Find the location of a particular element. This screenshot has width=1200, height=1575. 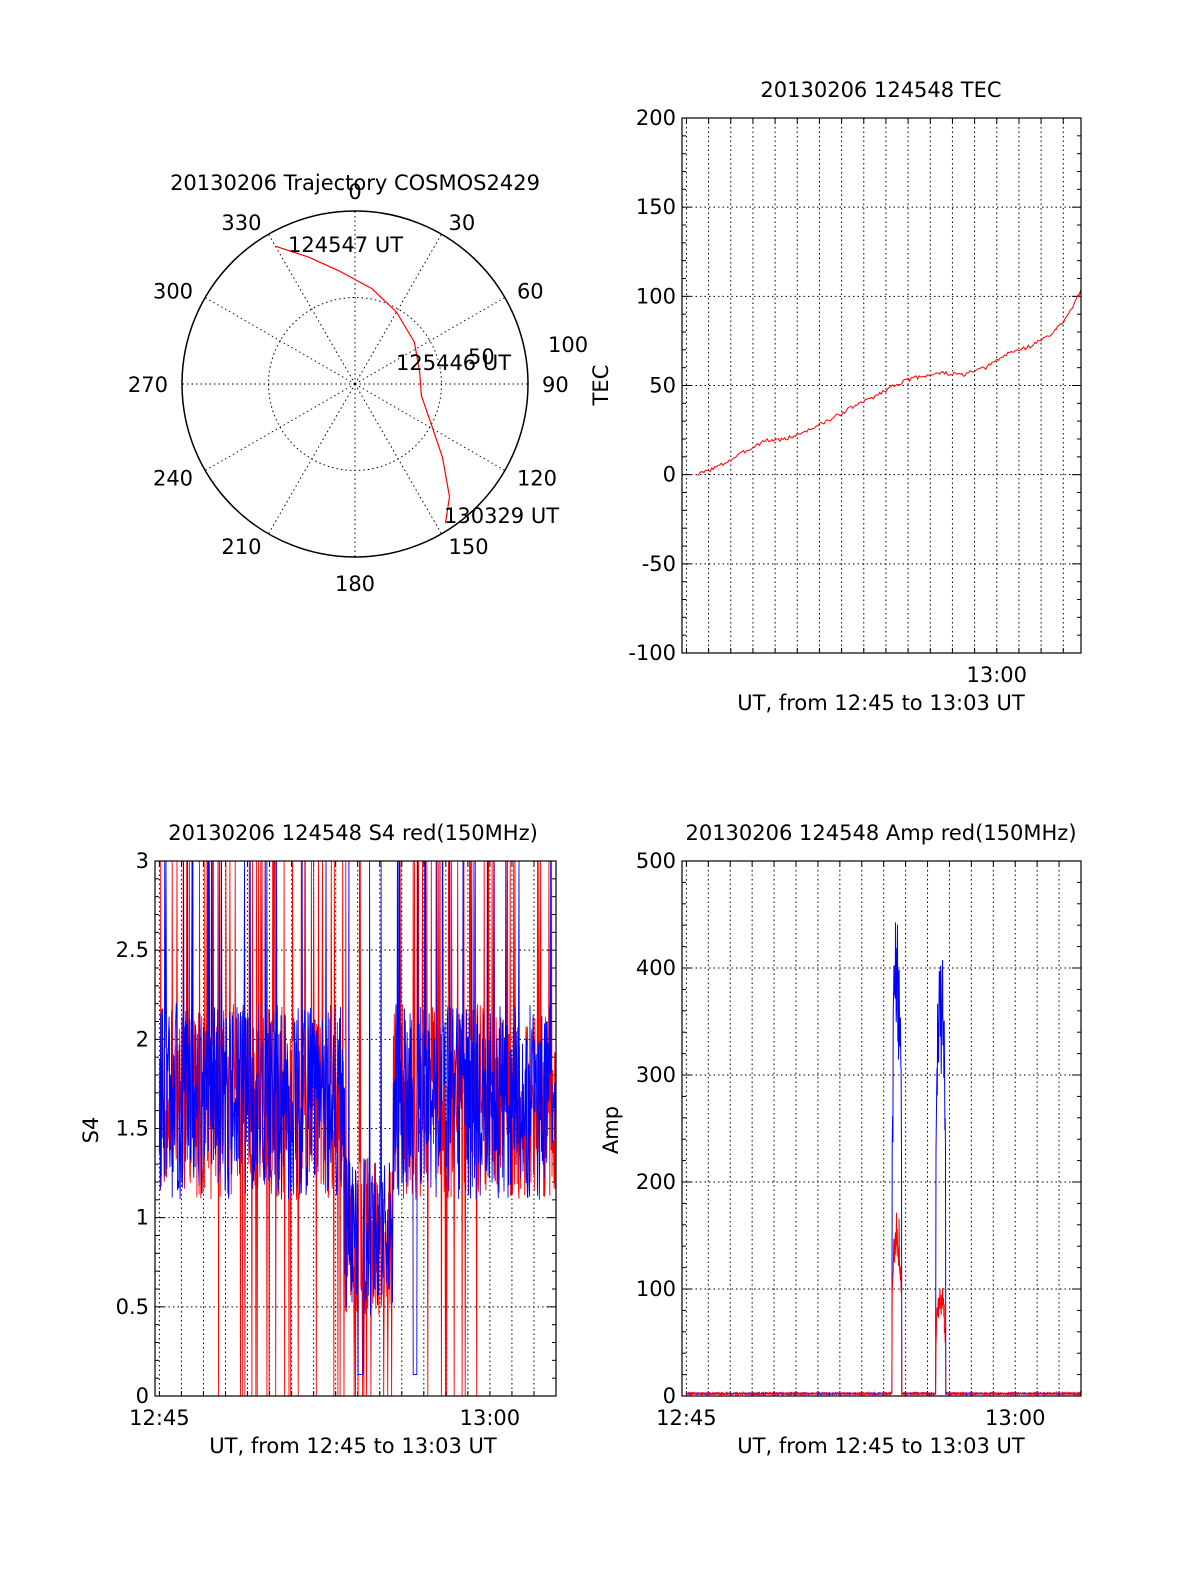

tec-y-tick-labels: -100 -50 0 50 100 150 200 is located at coordinates (652, 385).